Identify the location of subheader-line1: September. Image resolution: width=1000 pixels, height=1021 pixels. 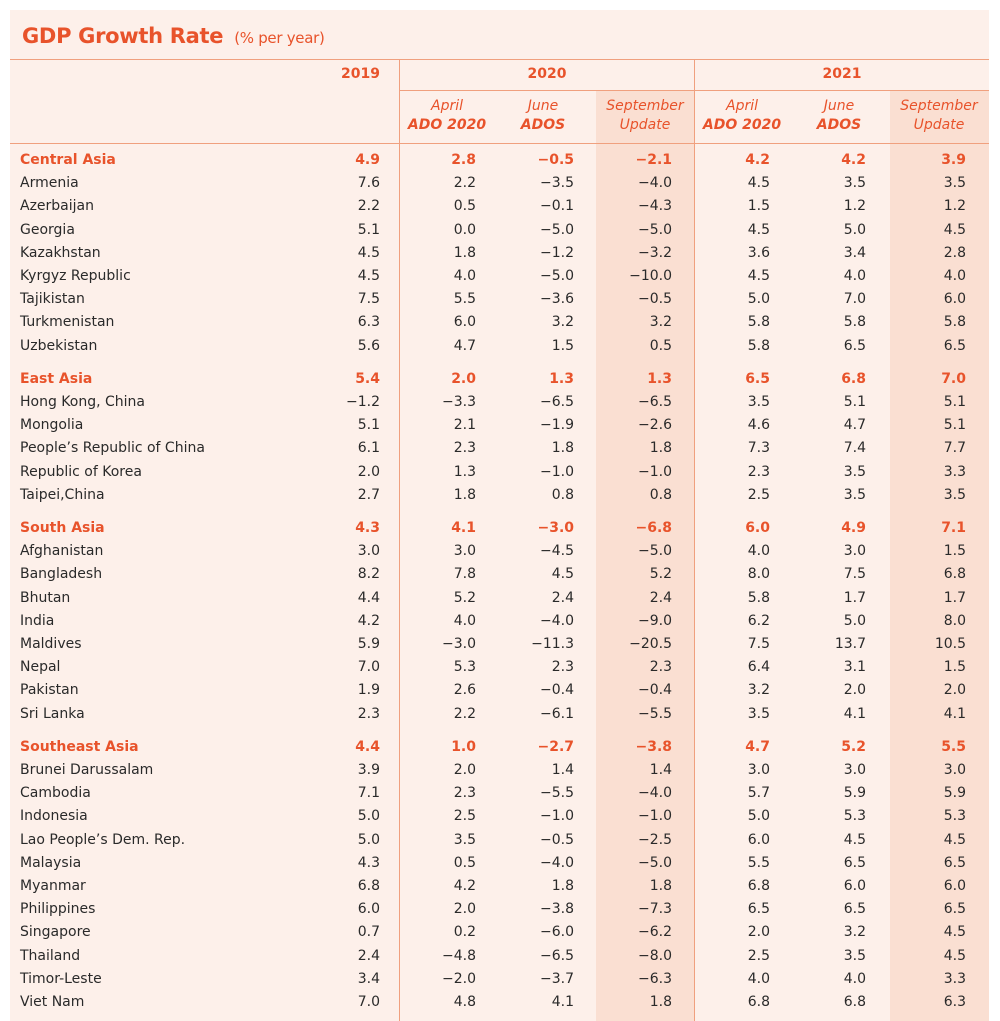
(939, 106).